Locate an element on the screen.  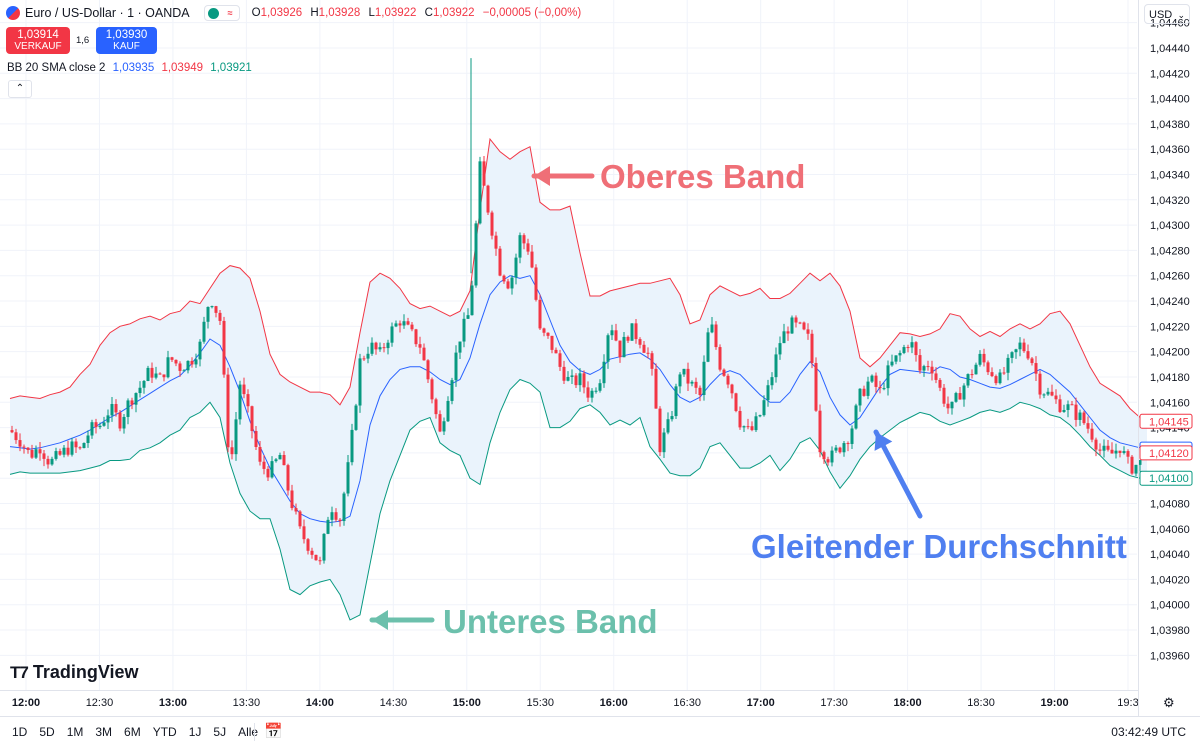
open-value: 1,03926 is located at coordinates (281, 13).